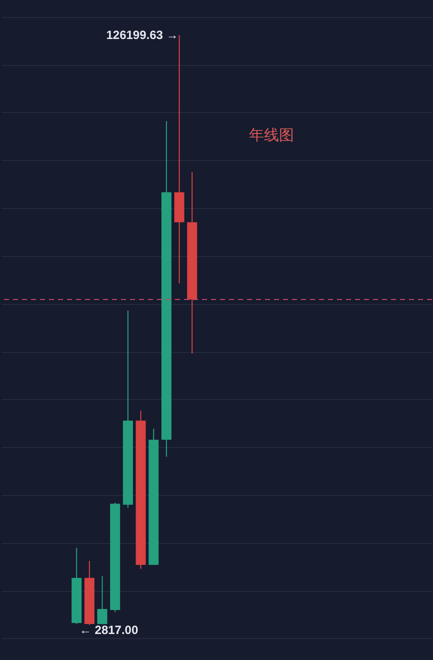 The image size is (433, 660). I want to click on candlestick, so click(102, 600).